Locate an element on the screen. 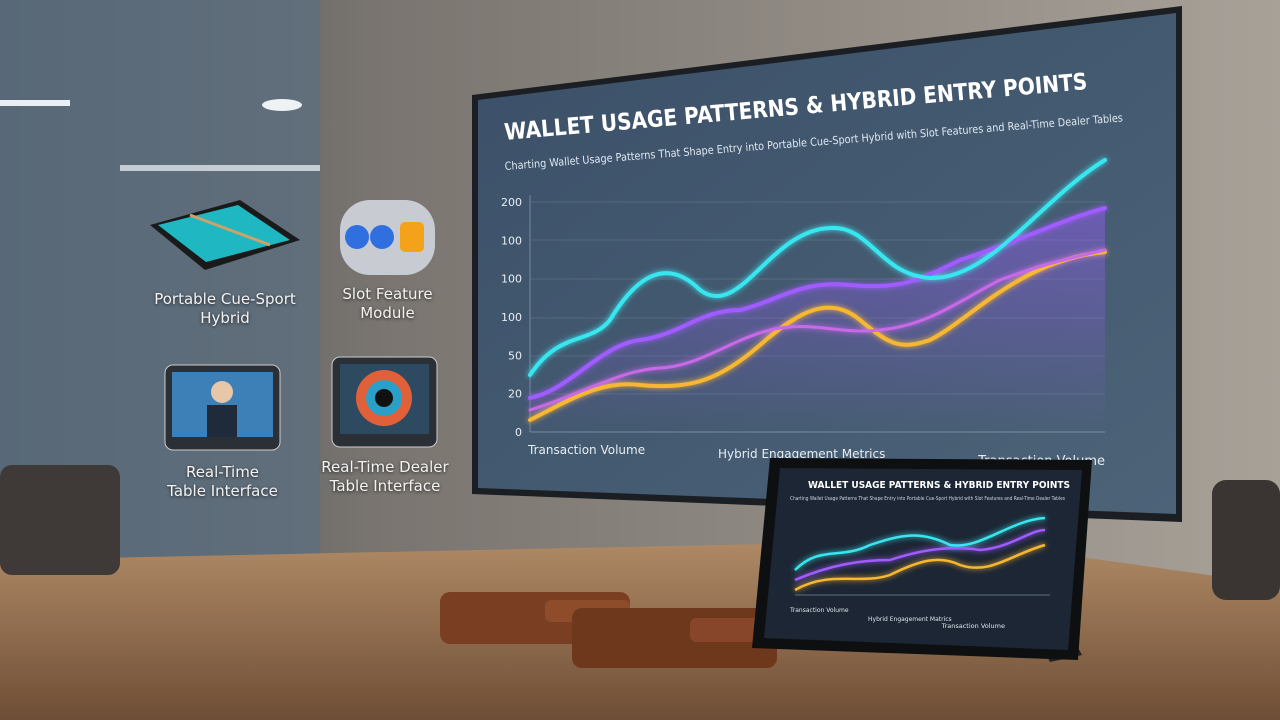 The height and width of the screenshot is (720, 1280). slot-icon is located at coordinates (387, 237).